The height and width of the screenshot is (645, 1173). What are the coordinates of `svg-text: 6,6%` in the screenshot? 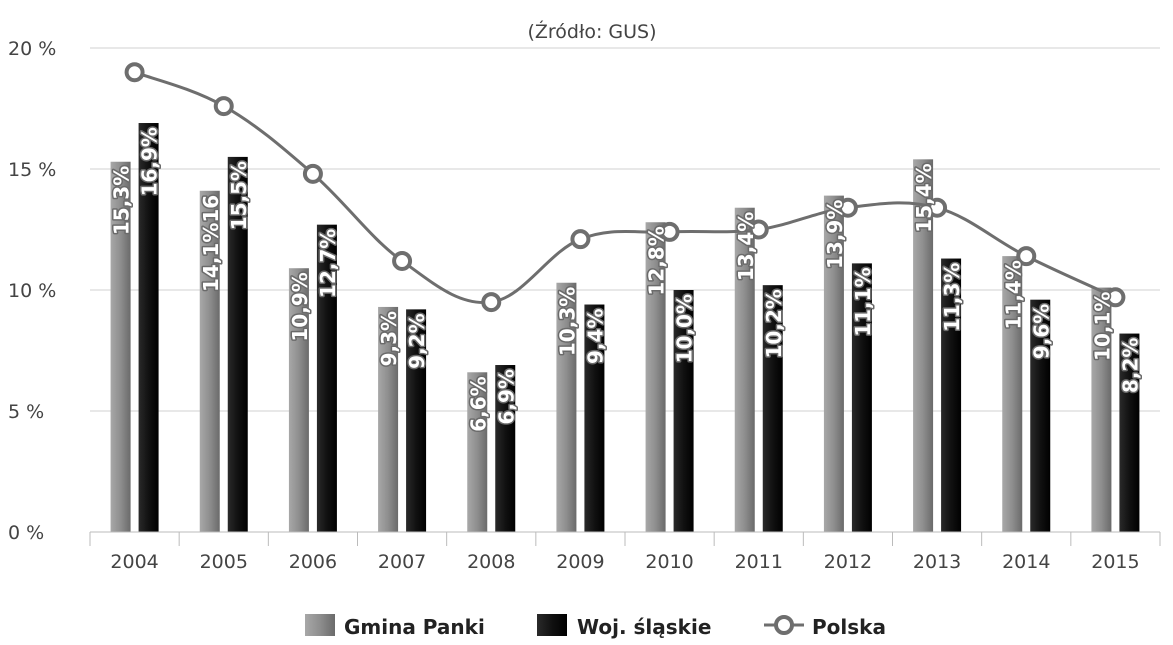 It's located at (478, 403).